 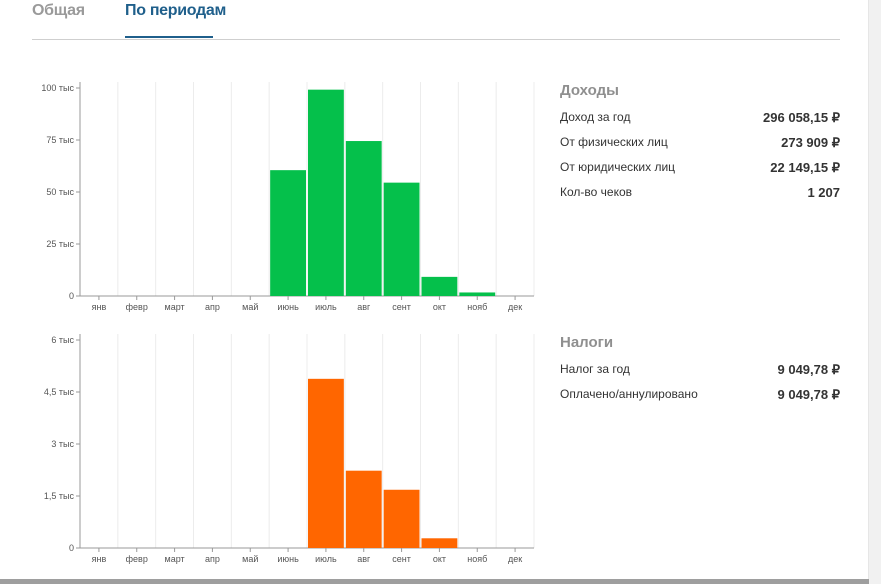 What do you see at coordinates (595, 369) in the screenshot?
I see `tax-year-label: Налог за год` at bounding box center [595, 369].